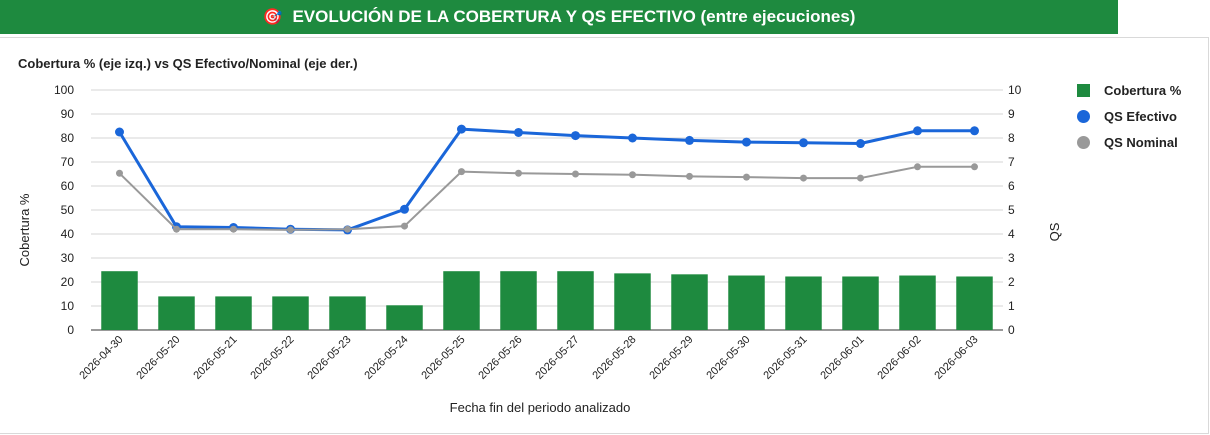 Image resolution: width=1210 pixels, height=435 pixels. What do you see at coordinates (1140, 116) in the screenshot?
I see `legend-label: QS Efectivo` at bounding box center [1140, 116].